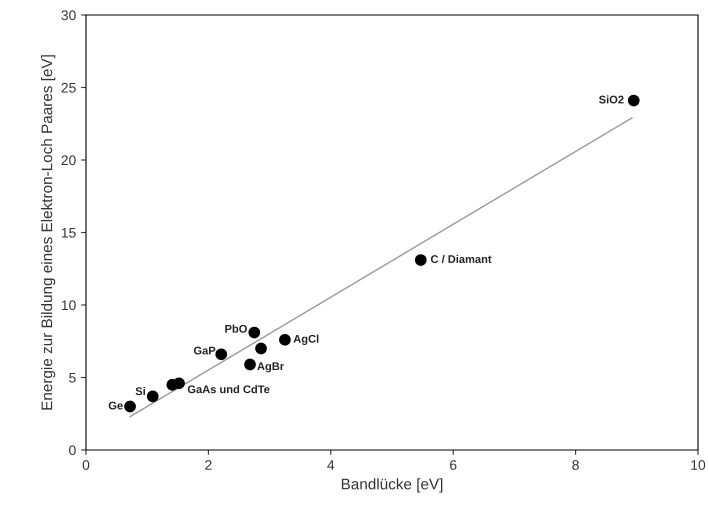 Image resolution: width=709 pixels, height=522 pixels. What do you see at coordinates (306, 340) in the screenshot?
I see `annotation: AgCl` at bounding box center [306, 340].